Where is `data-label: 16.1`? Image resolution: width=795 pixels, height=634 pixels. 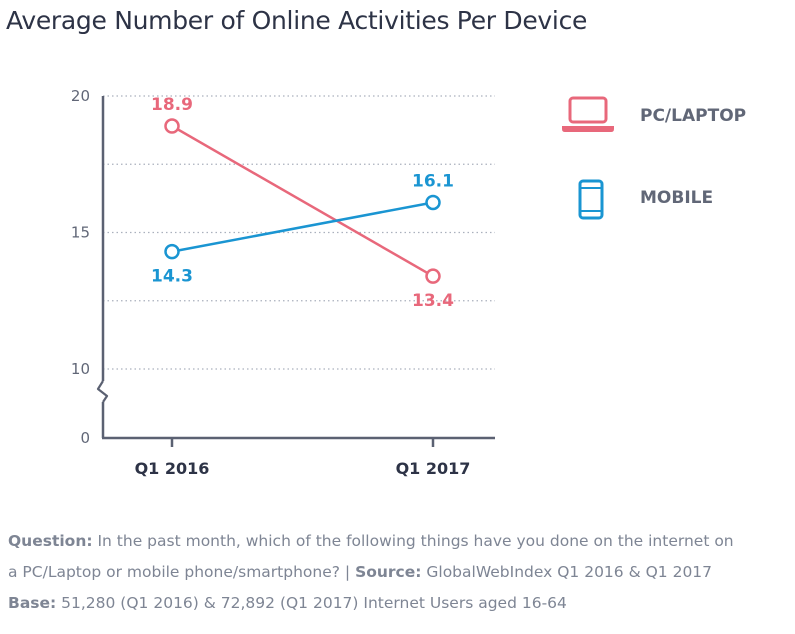 data-label: 16.1 is located at coordinates (433, 181).